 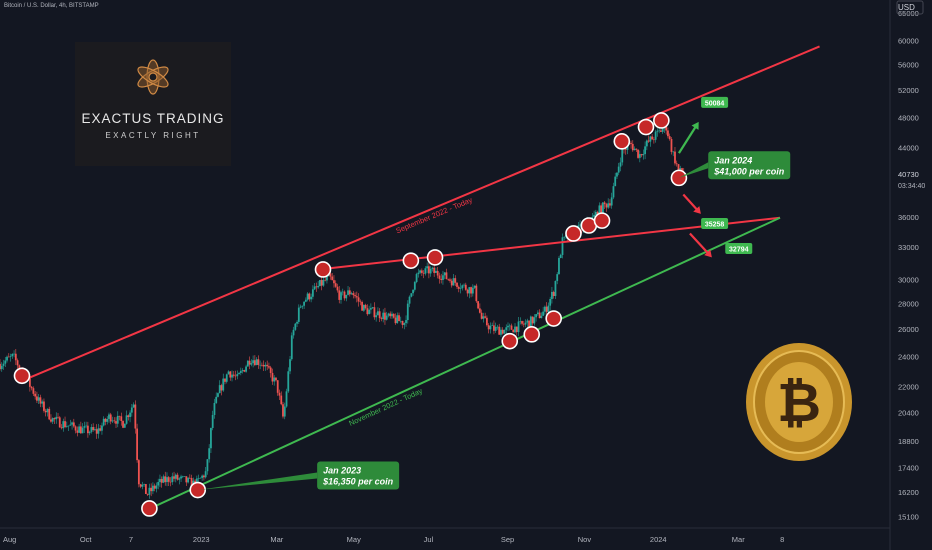 What do you see at coordinates (911, 186) in the screenshot?
I see `bar-countdown-label: 03:34:40` at bounding box center [911, 186].